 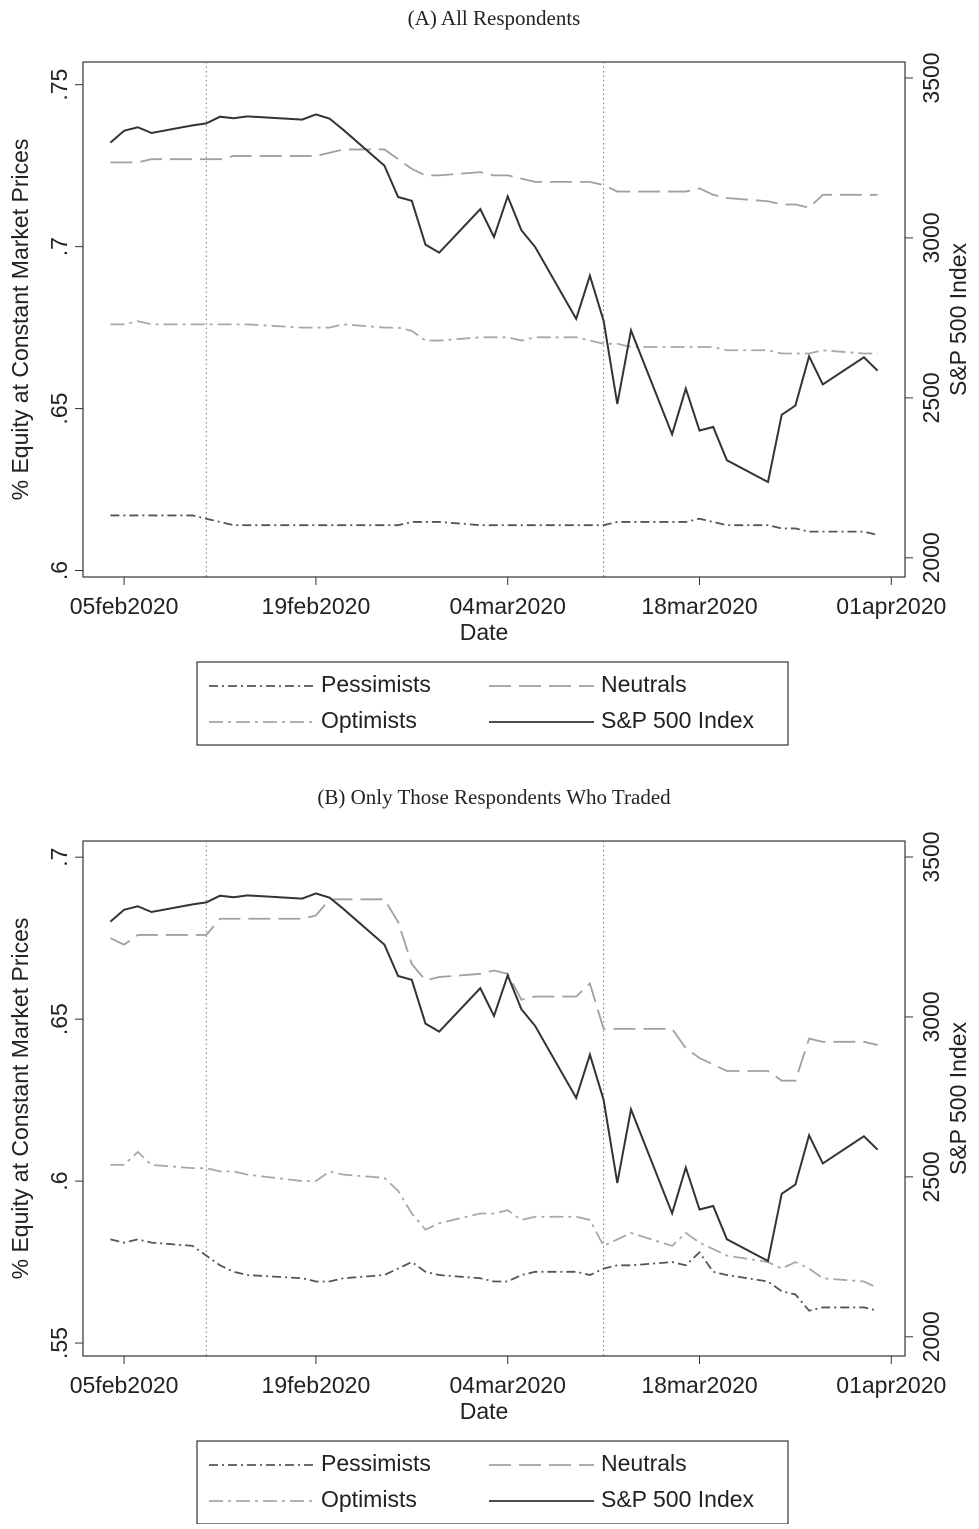 I want to click on panel-title: (A) All Respondents, so click(x=494, y=18).